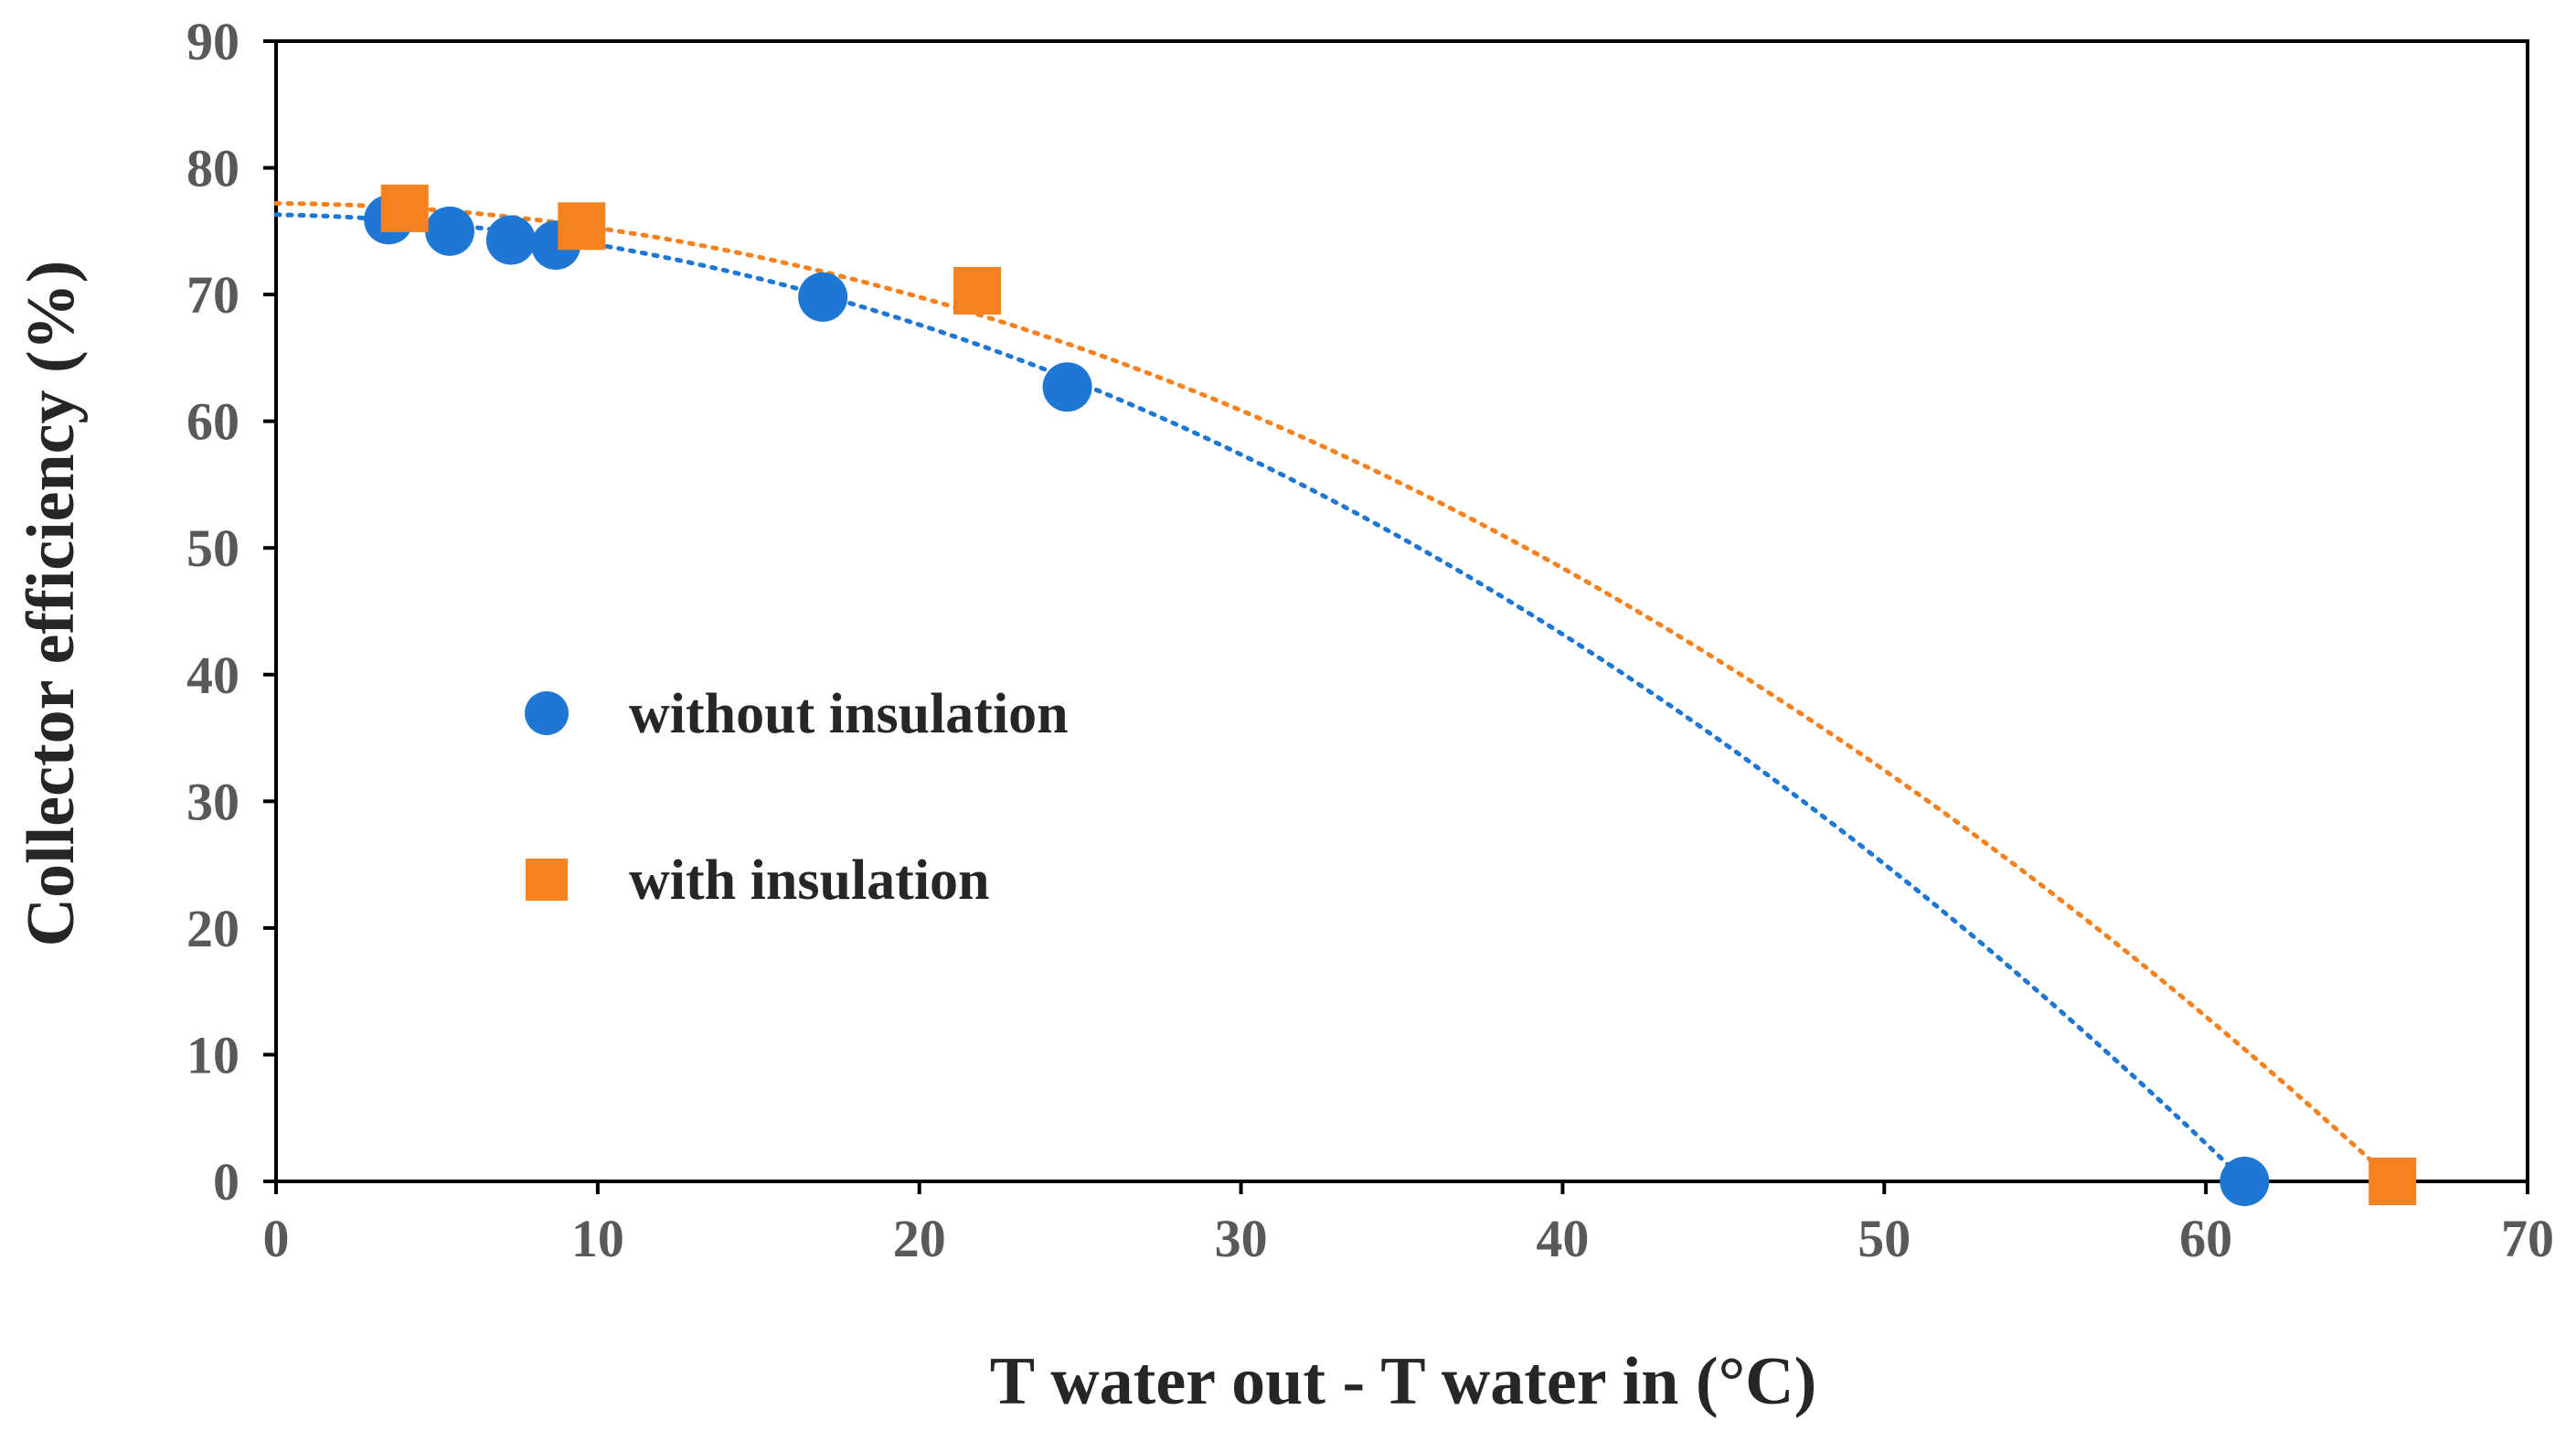  Describe the element at coordinates (1884, 1238) in the screenshot. I see `x-tick-label: 50` at that location.